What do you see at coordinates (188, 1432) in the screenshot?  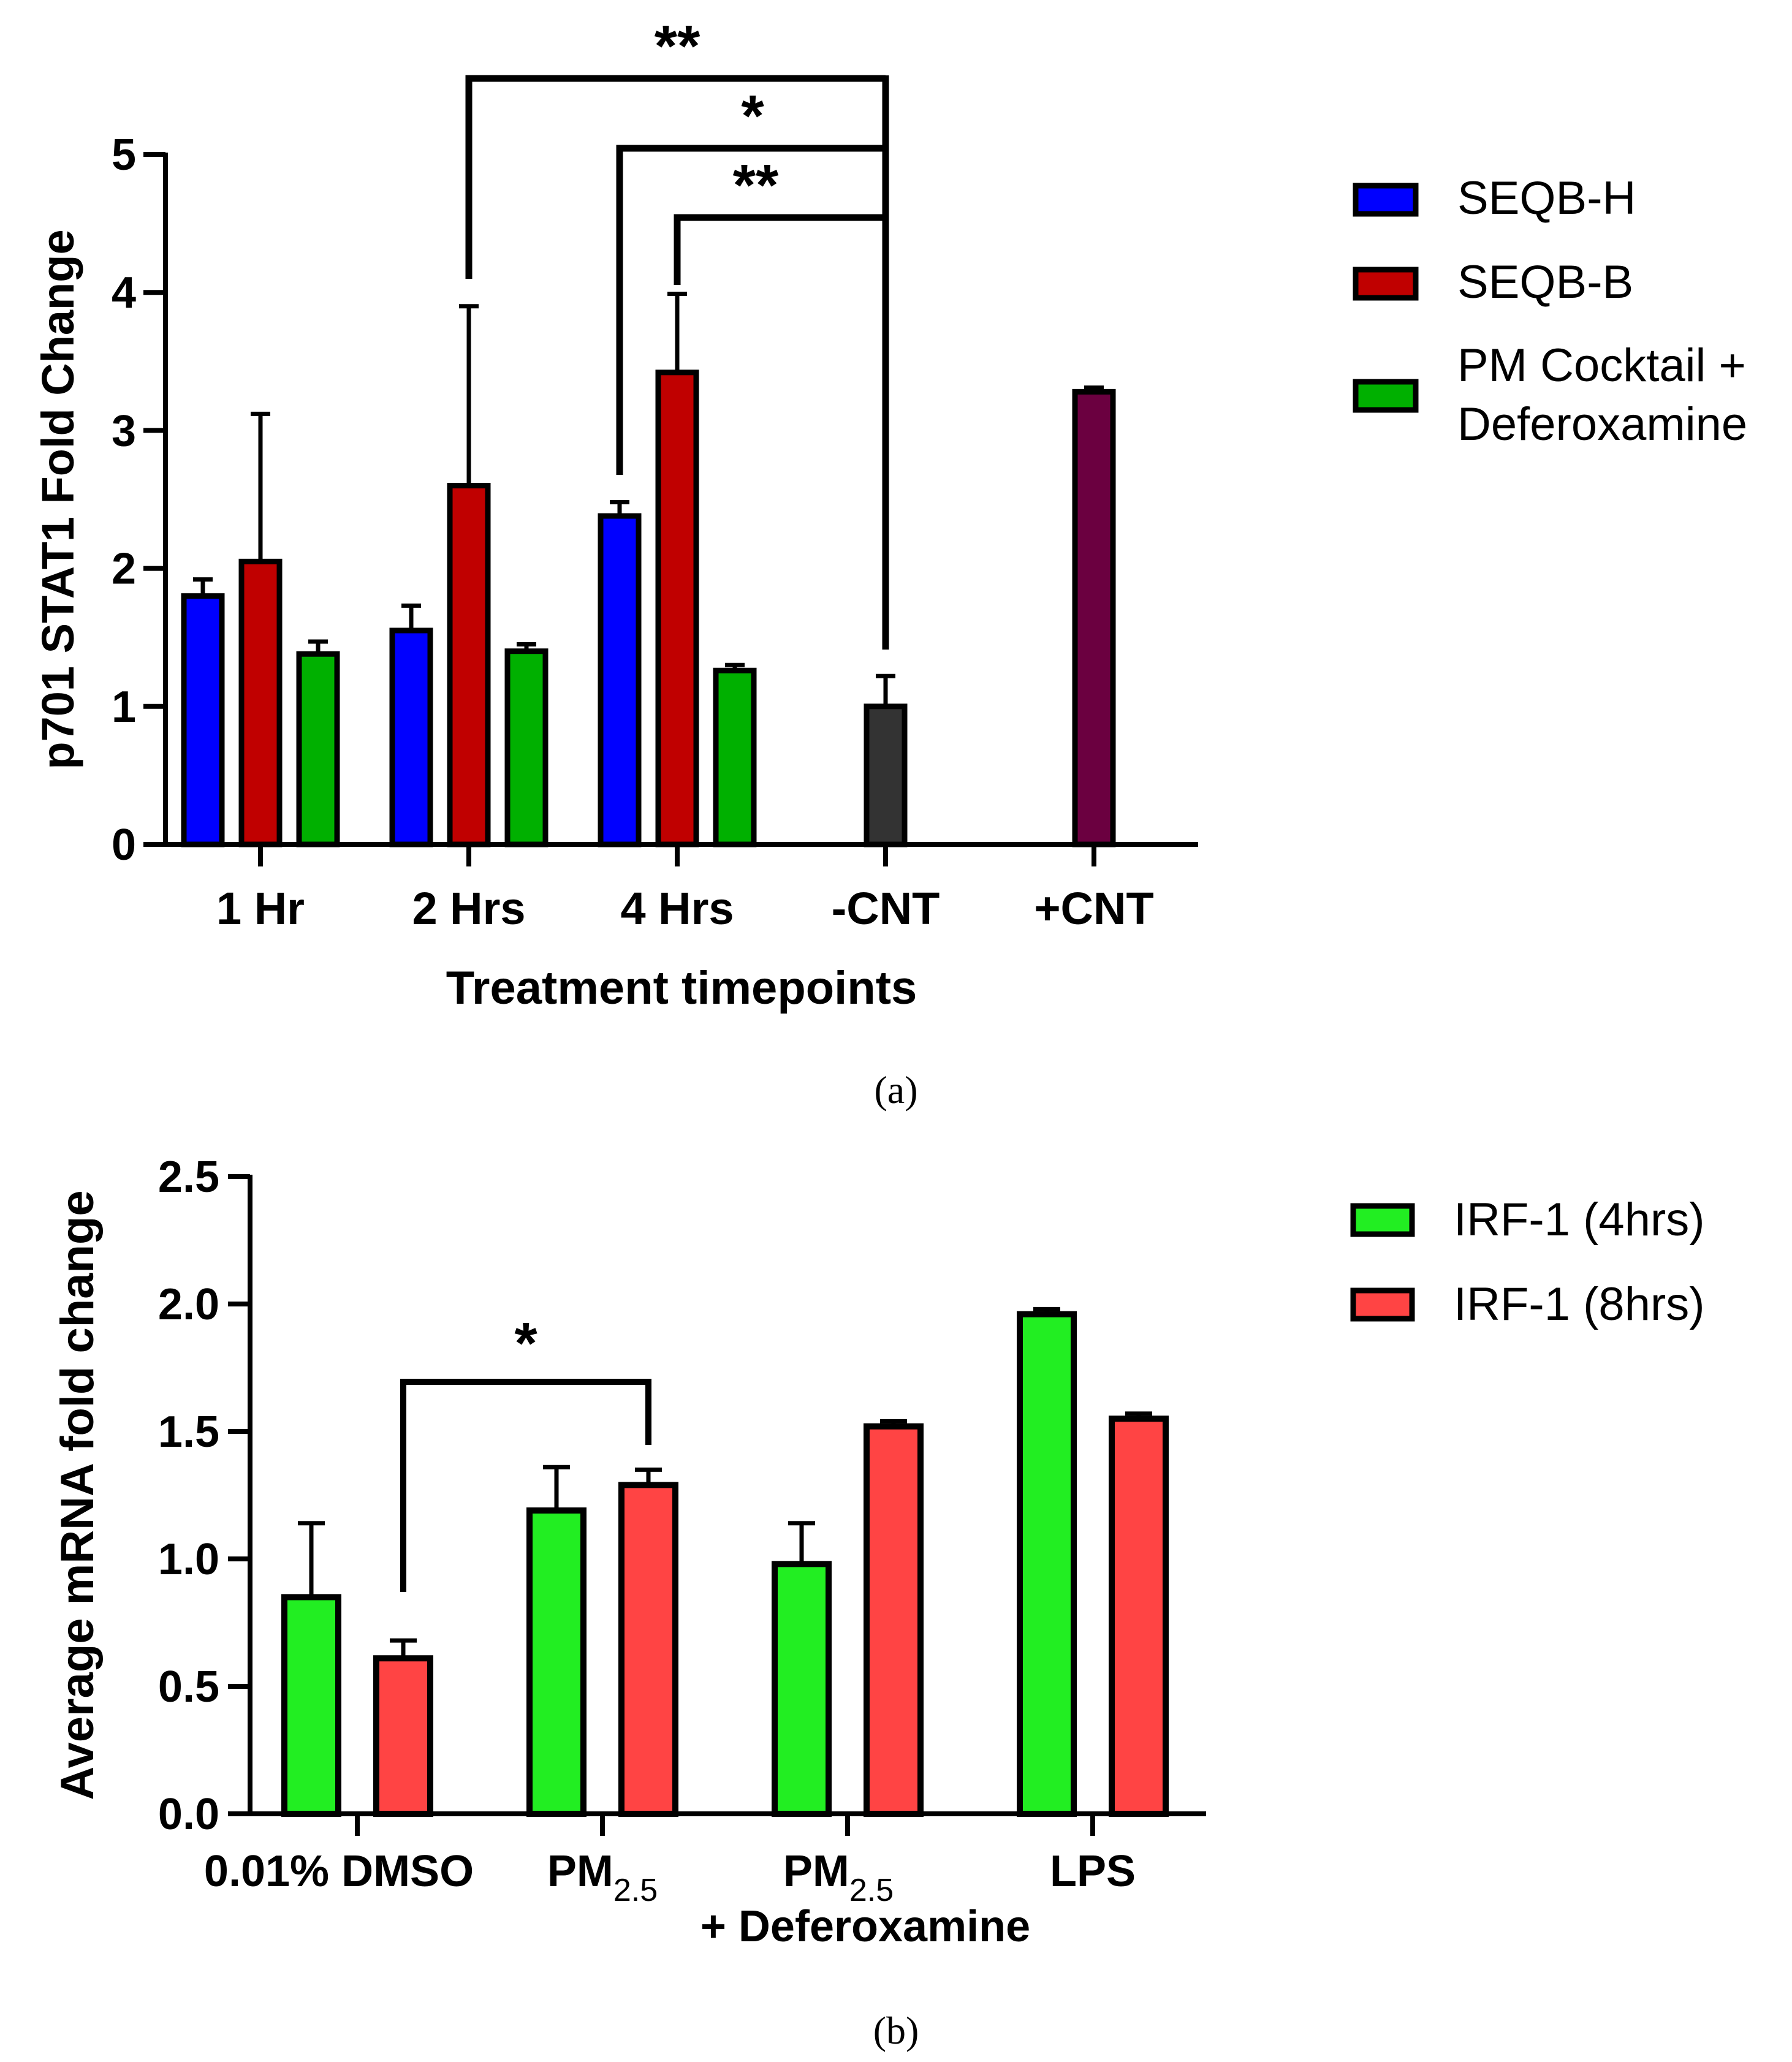 I see `y-tick-label: 1.5` at bounding box center [188, 1432].